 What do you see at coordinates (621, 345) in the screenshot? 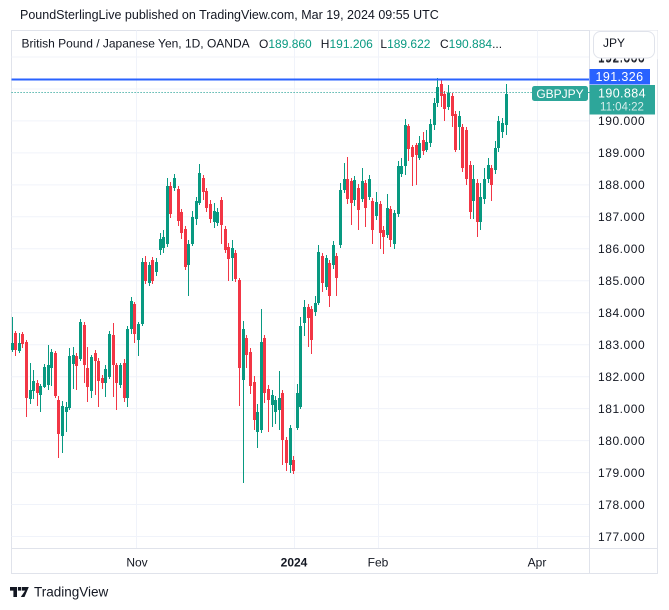
I see `svg-text: 183.000` at bounding box center [621, 345].